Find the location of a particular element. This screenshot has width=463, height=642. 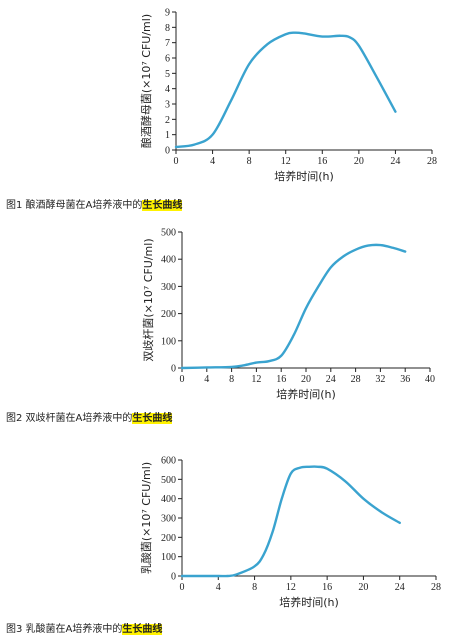

y-tick-label: 5 is located at coordinates (167, 74).